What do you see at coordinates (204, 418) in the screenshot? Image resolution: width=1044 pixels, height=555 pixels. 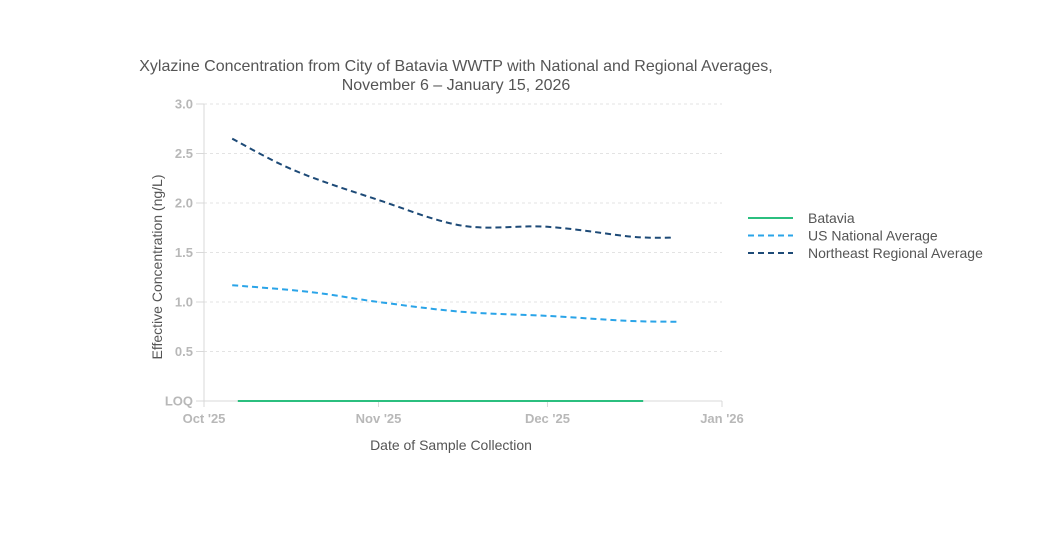 I see `x-tick-label: Oct '25` at bounding box center [204, 418].